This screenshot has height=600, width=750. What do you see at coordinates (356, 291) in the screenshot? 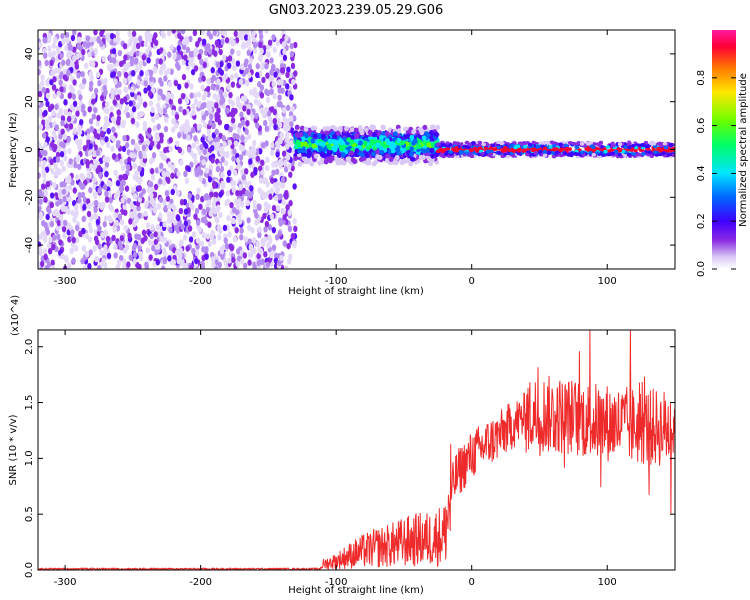
I see `spectrogram-x-label: Height of straight line (km)` at bounding box center [356, 291].